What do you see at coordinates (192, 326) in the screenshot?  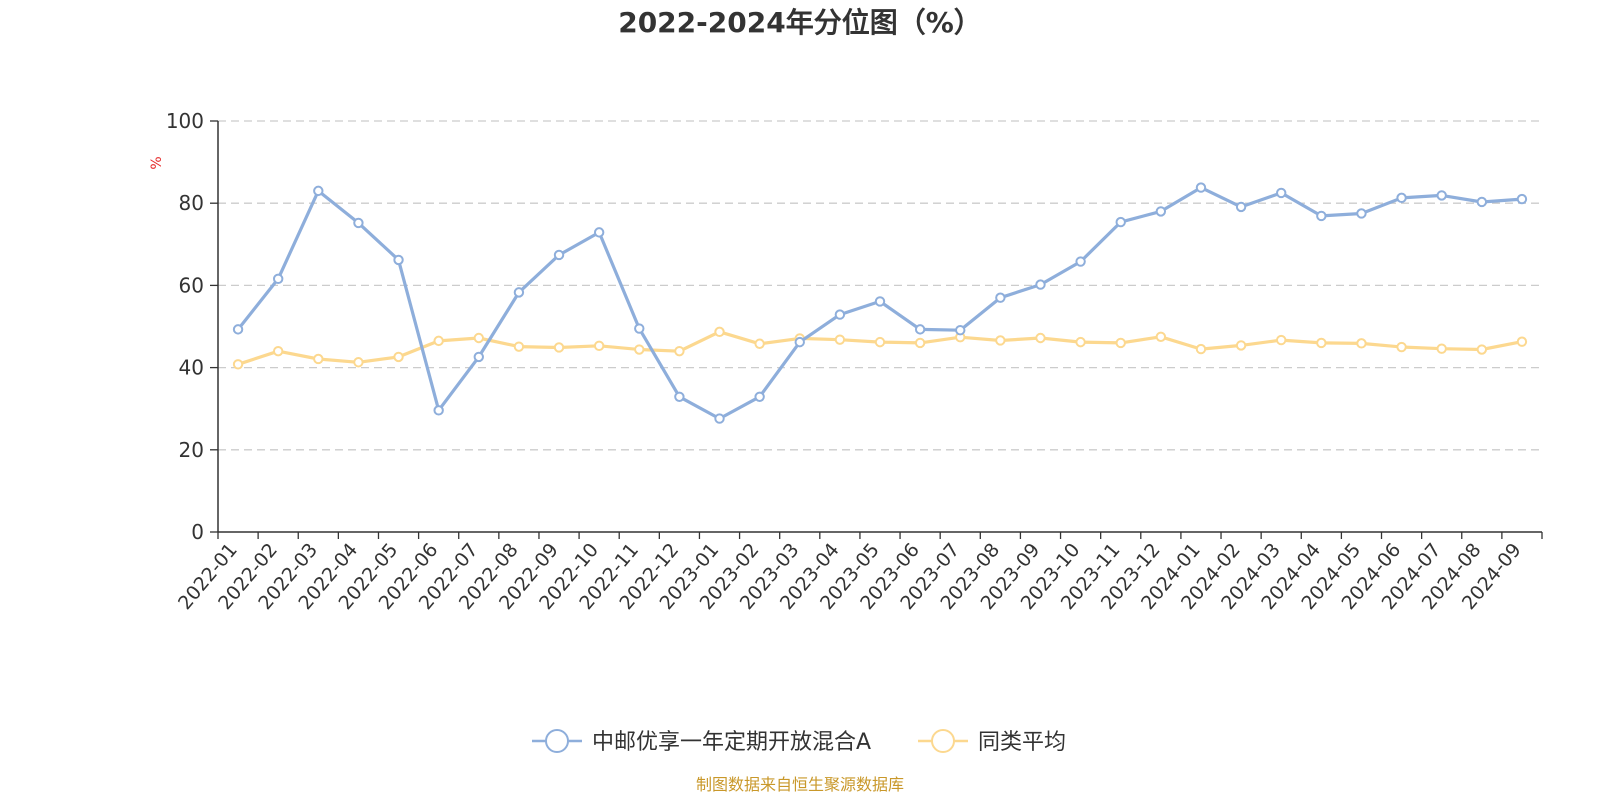 I see `y-axis-ticks: 0 20 40 60 80 100` at bounding box center [192, 326].